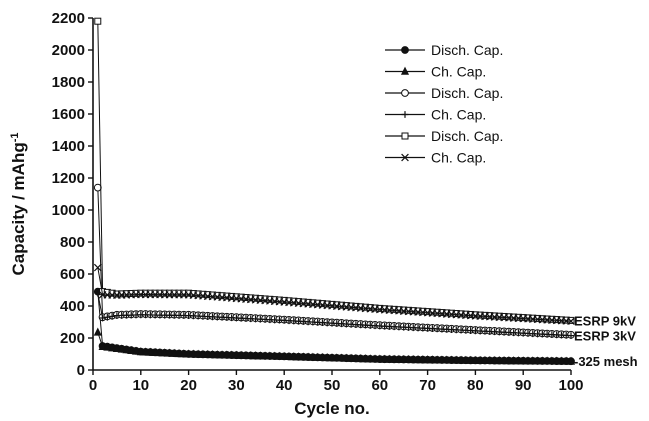  Describe the element at coordinates (236, 385) in the screenshot. I see `x-tick-label: 30` at that location.